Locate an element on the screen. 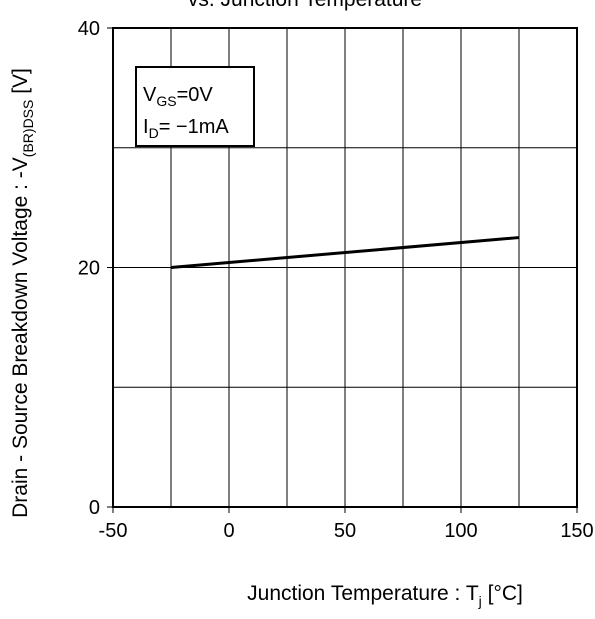  x-tick-label: -50 is located at coordinates (113, 531).